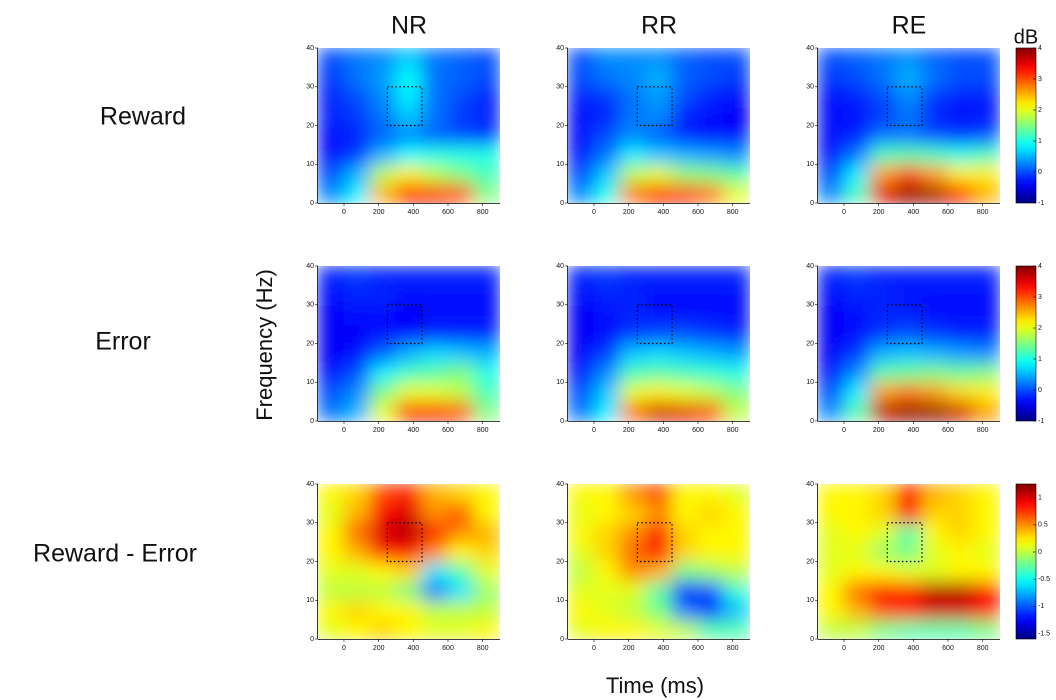 This screenshot has height=700, width=1056. What do you see at coordinates (115, 554) in the screenshot?
I see `row-label: Reward - Error` at bounding box center [115, 554].